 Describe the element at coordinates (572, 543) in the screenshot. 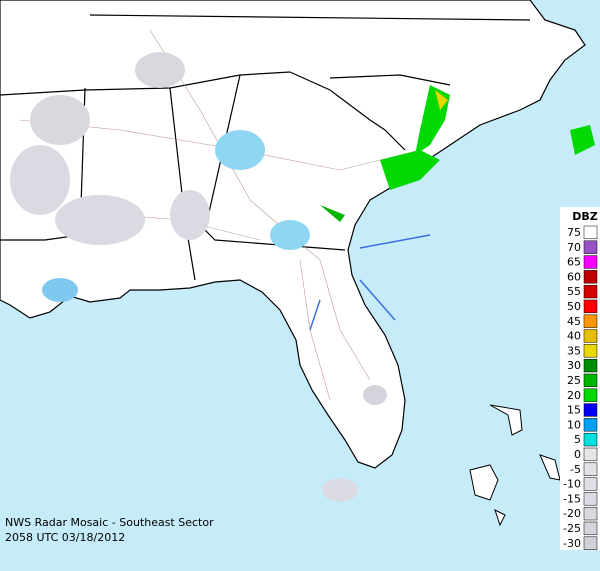

I see `legend-value: -30` at that location.